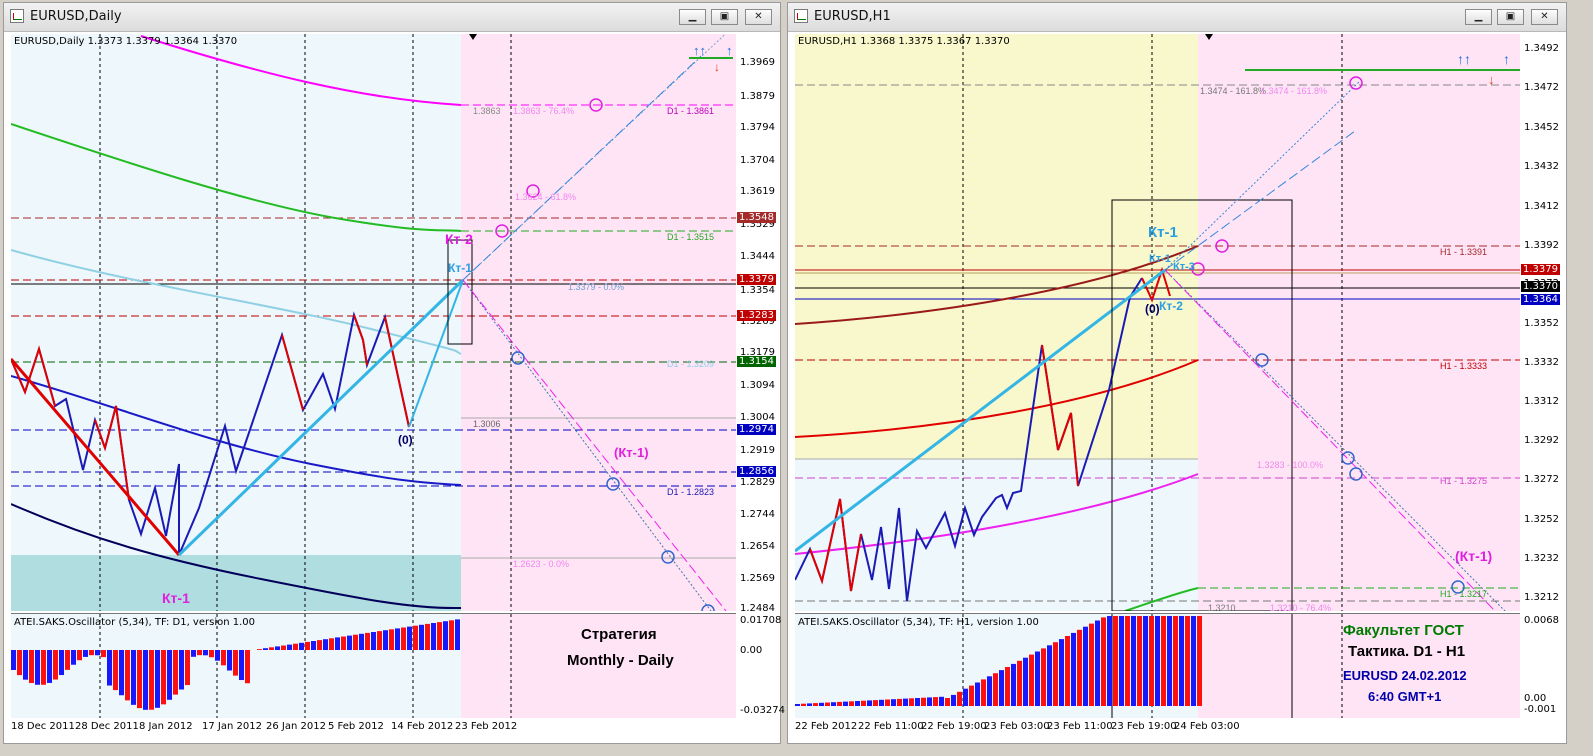 This screenshot has width=1593, height=756. Describe the element at coordinates (1233, 91) in the screenshot. I see `level-label: 1.3474 - 161.8%` at that location.